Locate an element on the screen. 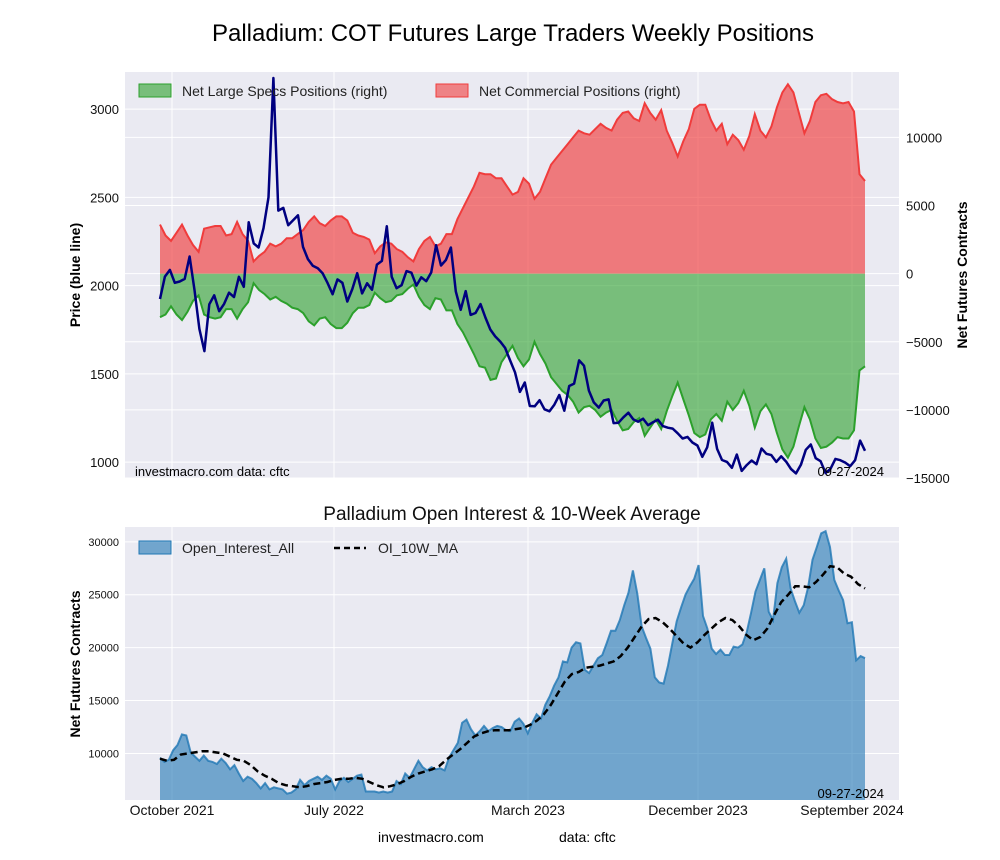  contracts-axis-label: Net Futures Contracts is located at coordinates (962, 274).